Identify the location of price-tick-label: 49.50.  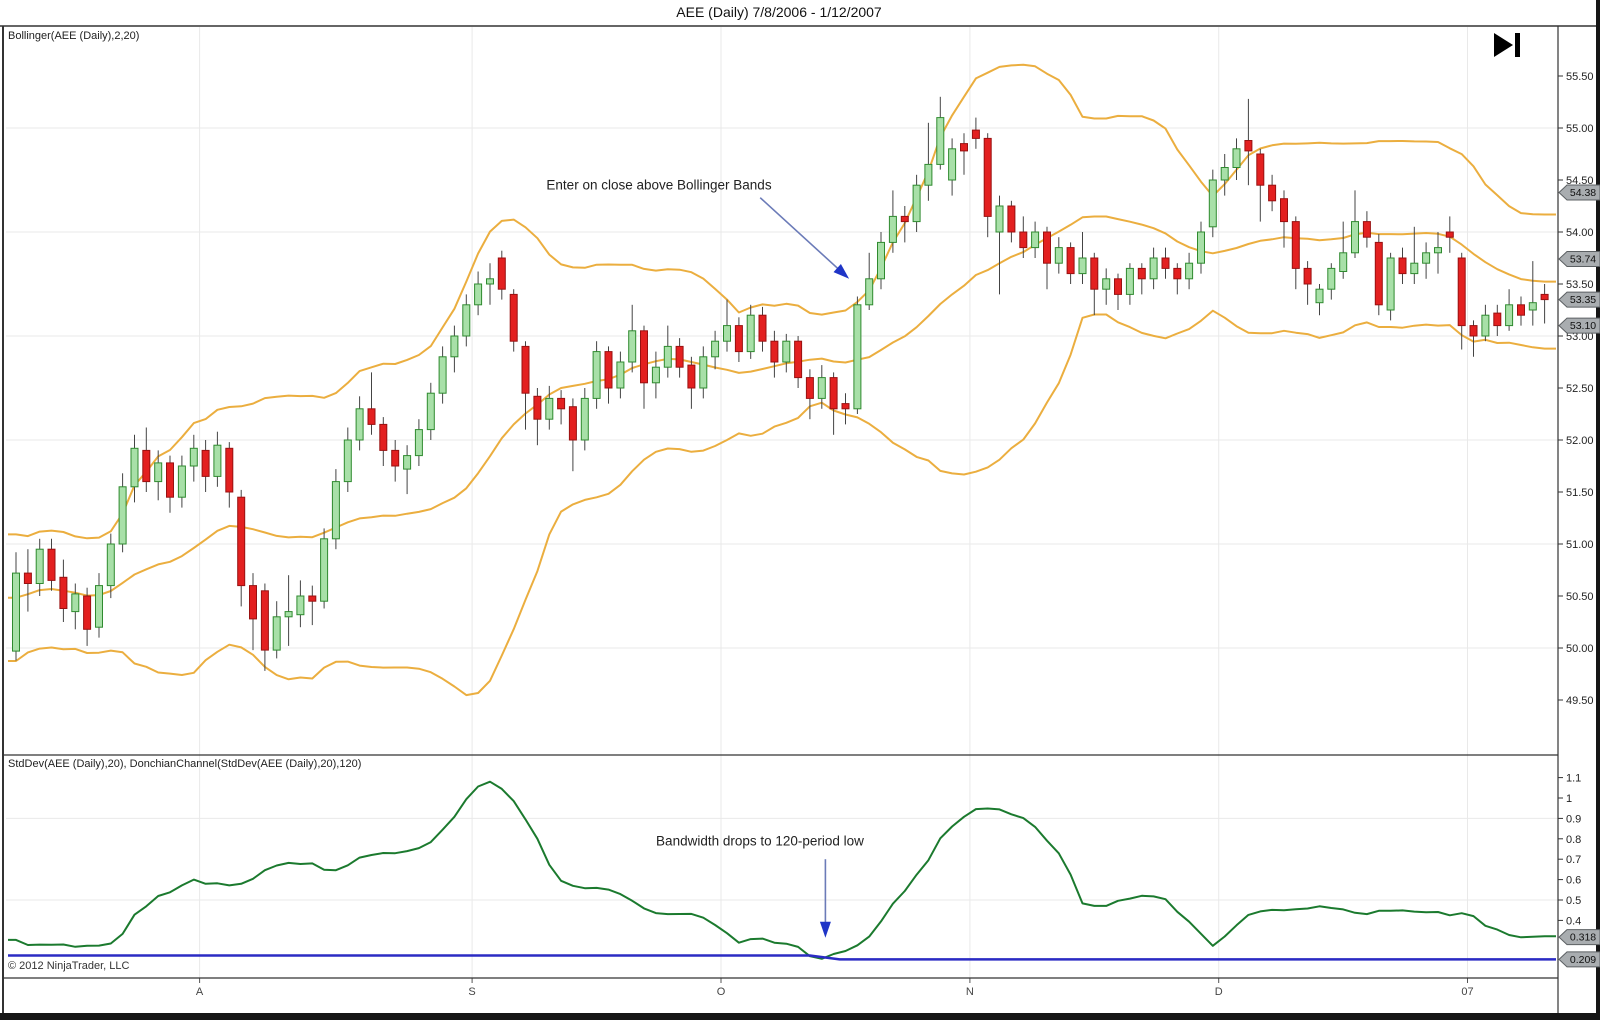
(1580, 701).